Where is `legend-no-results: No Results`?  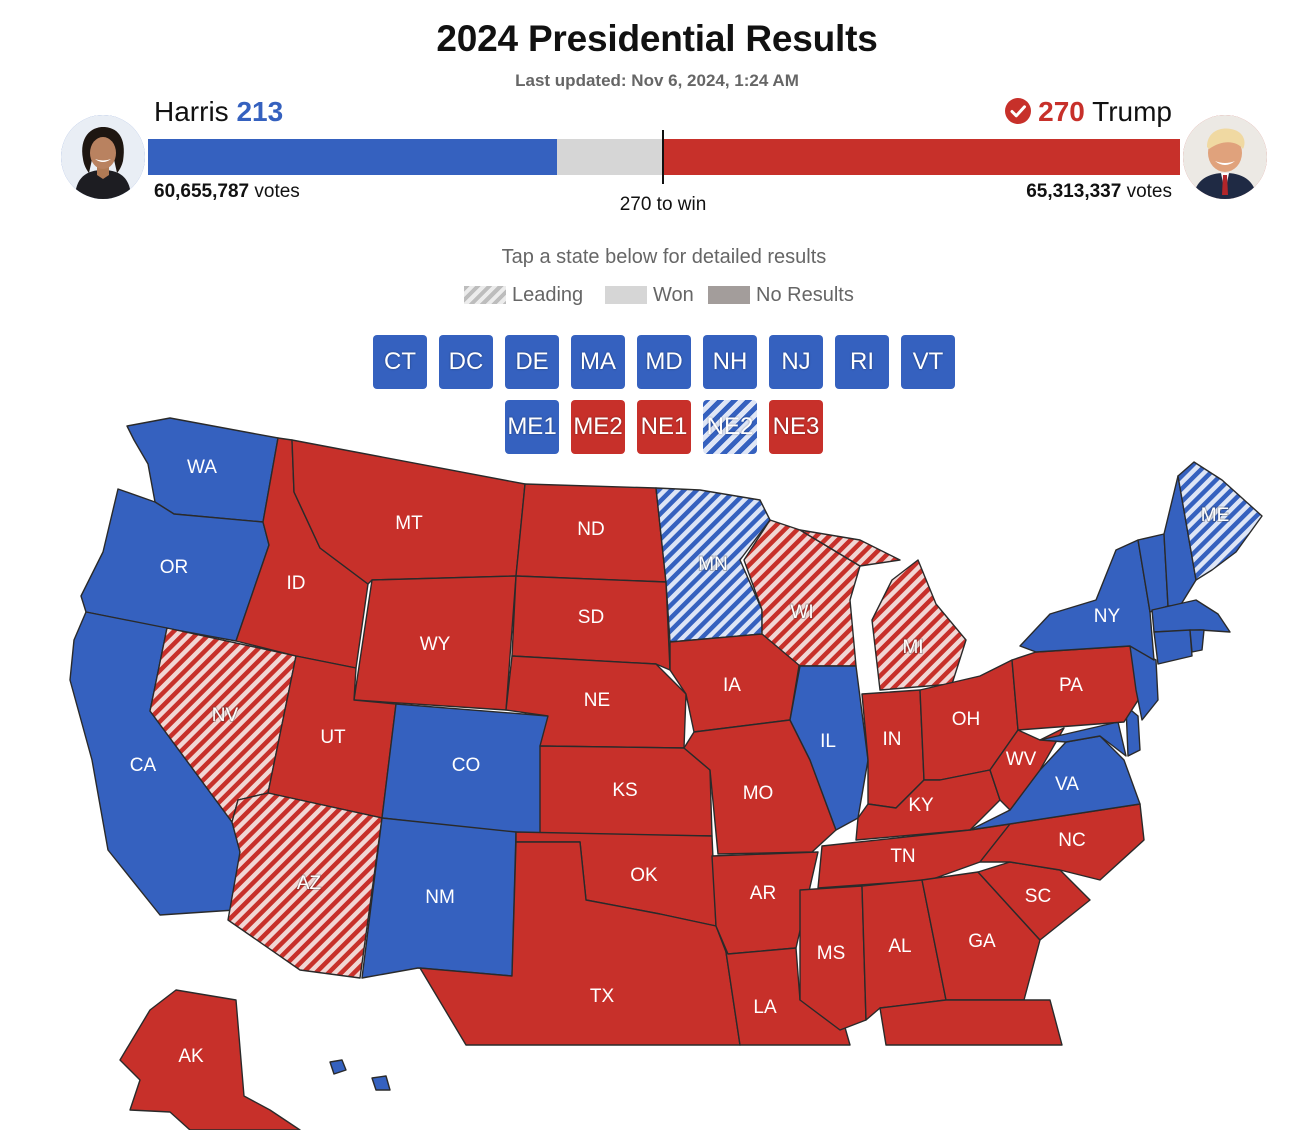 legend-no-results: No Results is located at coordinates (781, 295).